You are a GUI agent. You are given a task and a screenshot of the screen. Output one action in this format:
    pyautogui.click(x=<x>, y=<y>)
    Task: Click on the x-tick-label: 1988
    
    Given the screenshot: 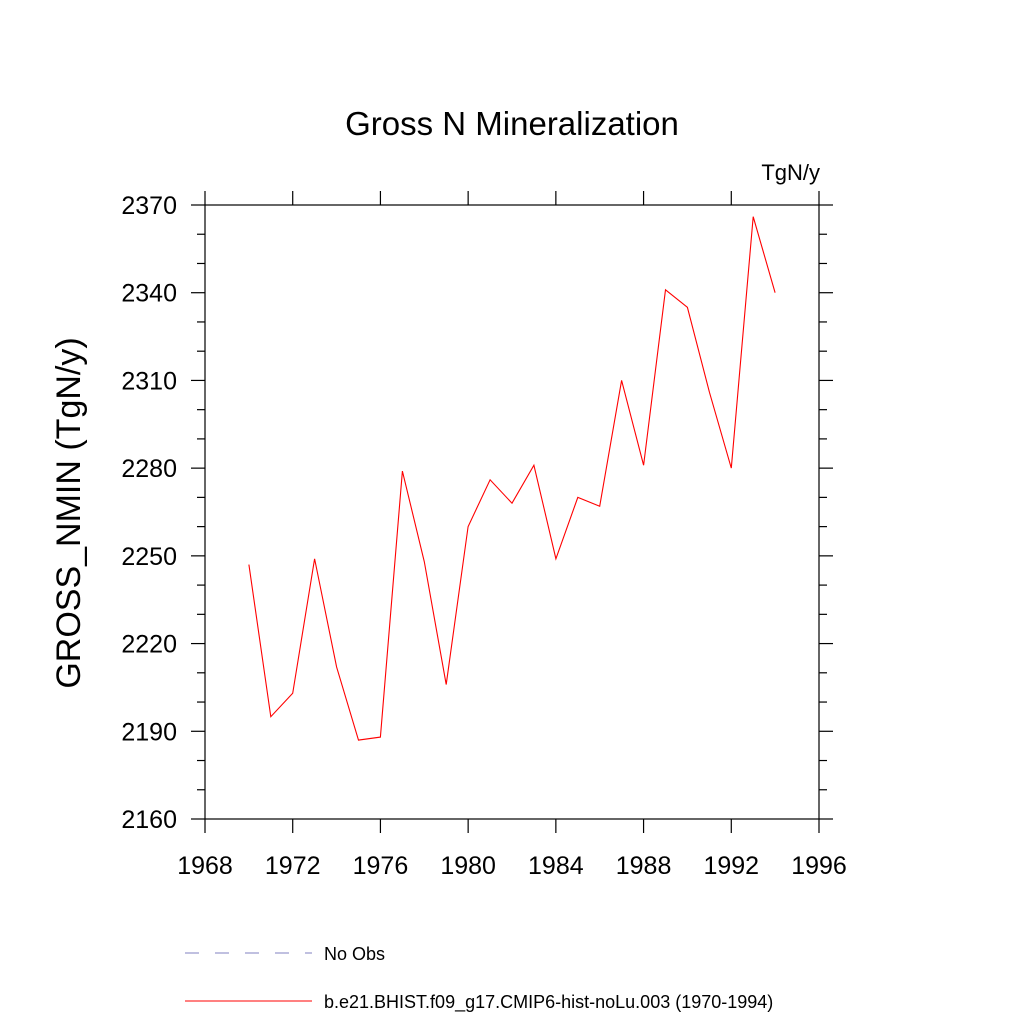 What is the action you would take?
    pyautogui.click(x=644, y=866)
    